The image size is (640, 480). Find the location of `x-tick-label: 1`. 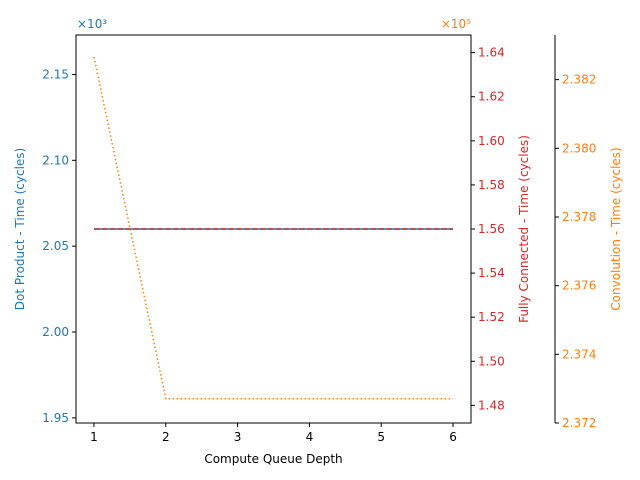

x-tick-label: 1 is located at coordinates (94, 437).